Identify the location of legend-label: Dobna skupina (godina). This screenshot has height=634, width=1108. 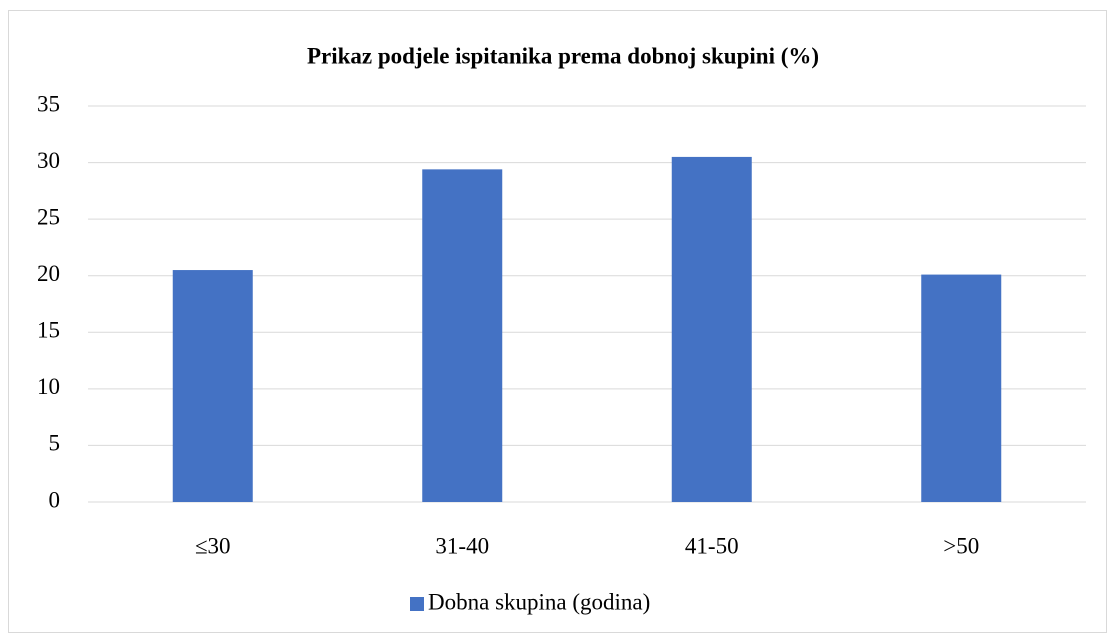
(539, 601).